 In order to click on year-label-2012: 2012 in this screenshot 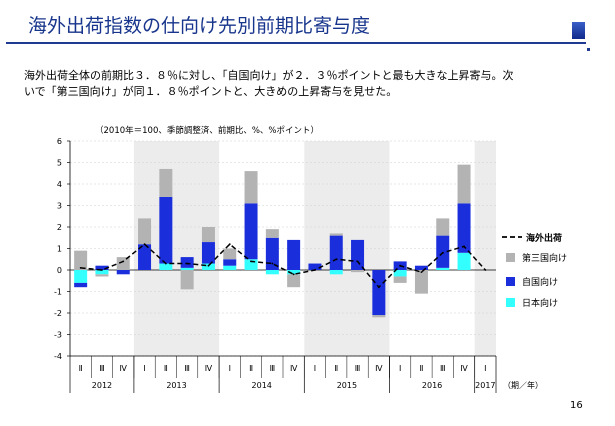, I will do `click(102, 385)`.